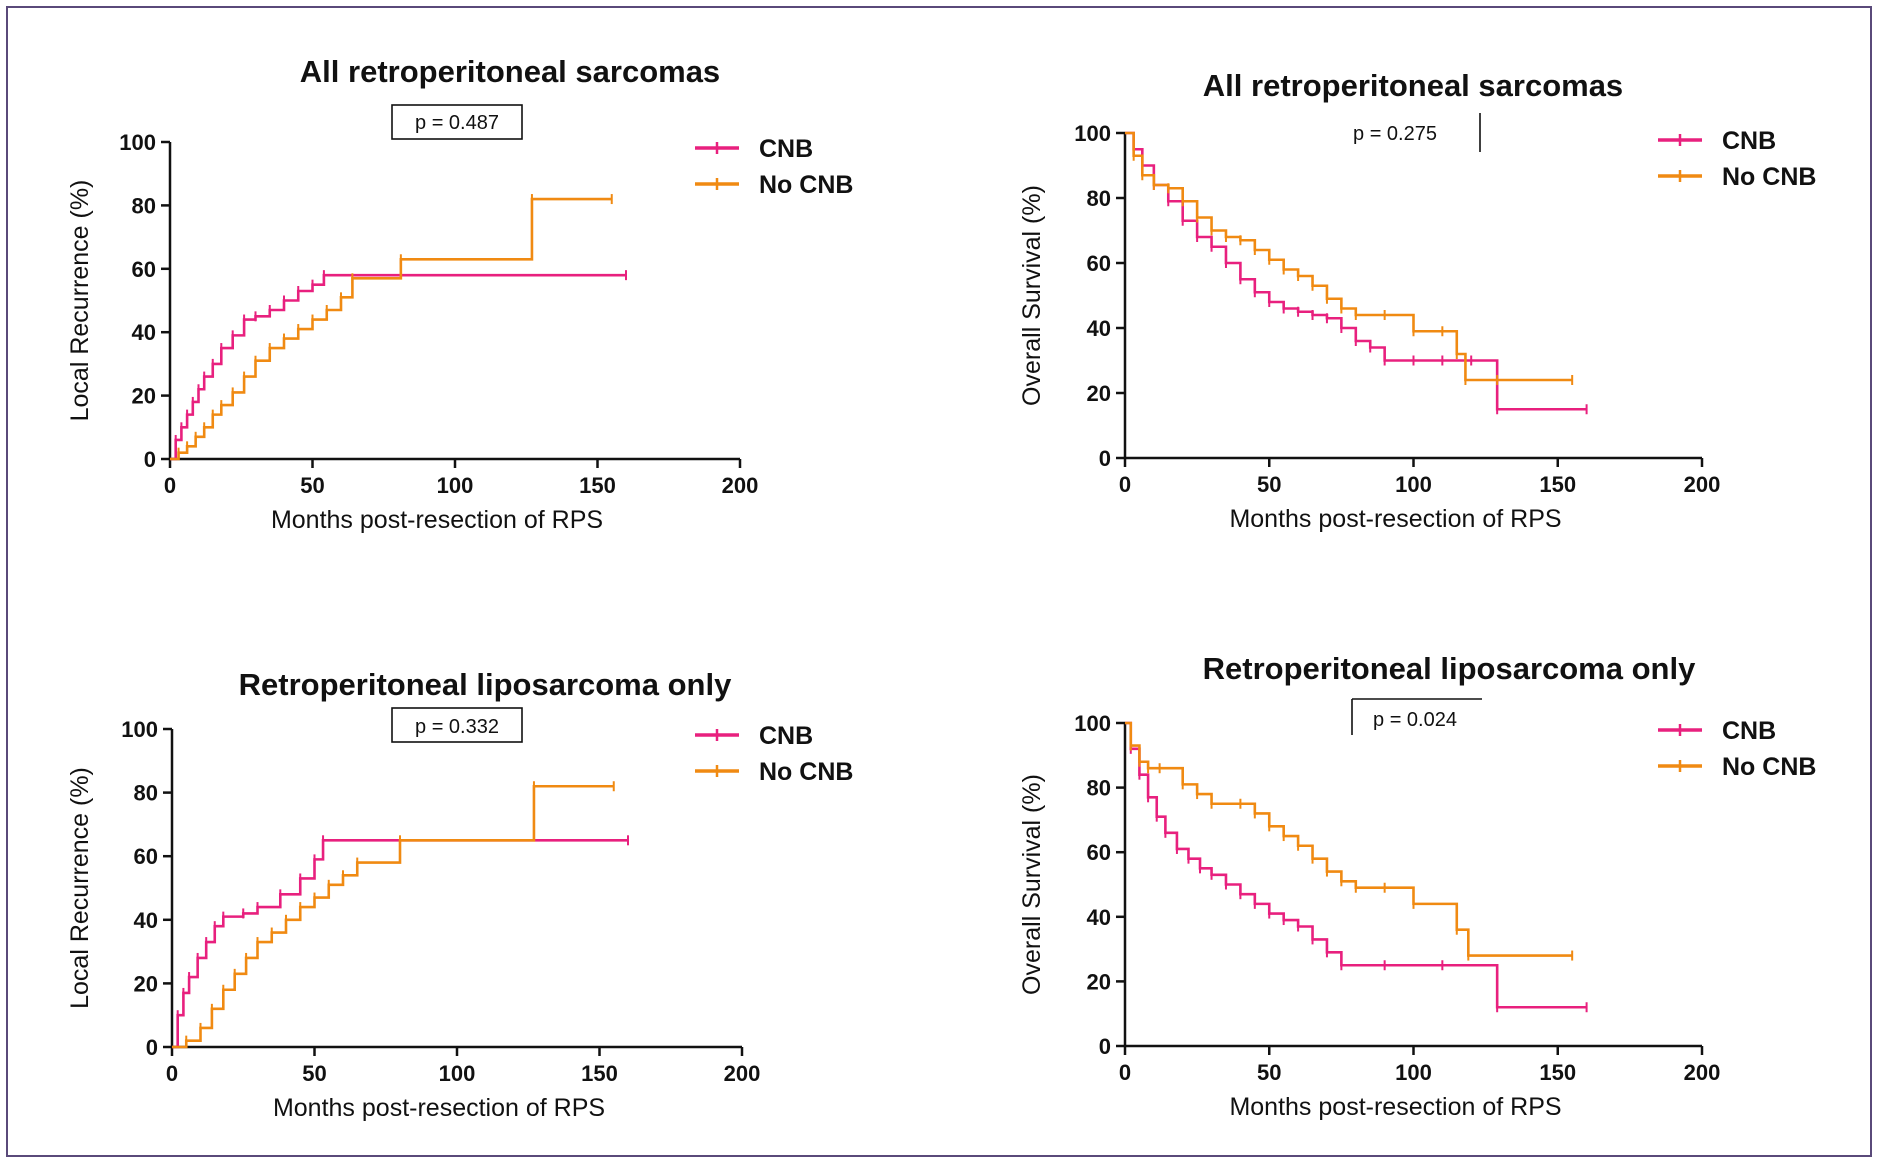 Image resolution: width=1880 pixels, height=1163 pixels. What do you see at coordinates (1415, 720) in the screenshot?
I see `p-value-label: p = 0.024` at bounding box center [1415, 720].